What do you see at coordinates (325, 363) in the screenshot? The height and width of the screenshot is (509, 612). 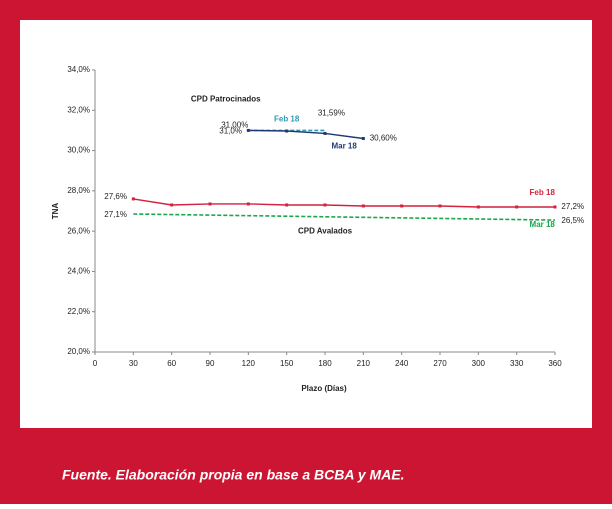 I see `x-tick-label: 180` at bounding box center [325, 363].